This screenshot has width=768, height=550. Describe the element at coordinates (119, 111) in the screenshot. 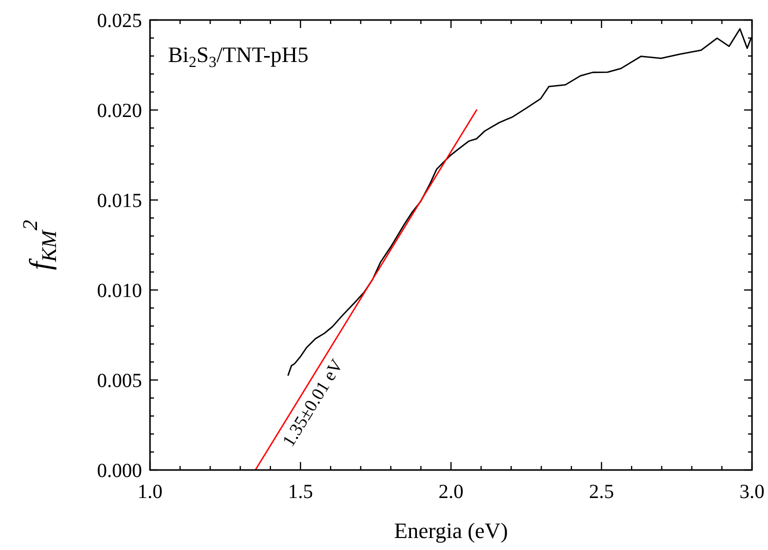

I see `y-tick-label: 0.020` at that location.